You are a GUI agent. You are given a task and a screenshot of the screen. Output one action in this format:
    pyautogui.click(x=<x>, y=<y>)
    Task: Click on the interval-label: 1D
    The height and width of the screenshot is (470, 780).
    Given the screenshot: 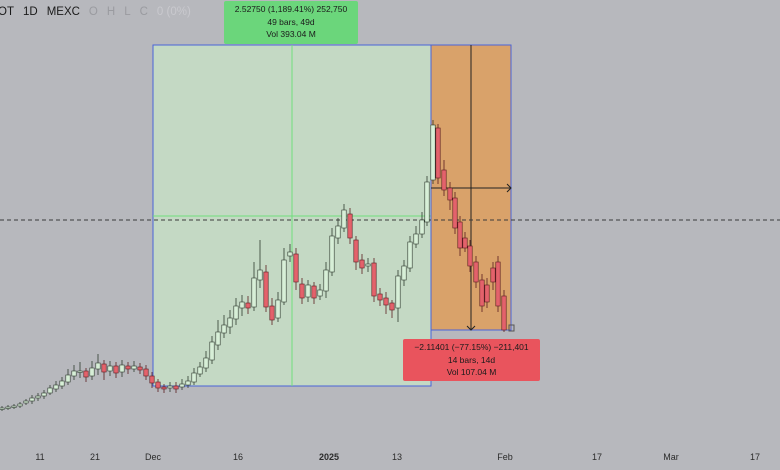 What is the action you would take?
    pyautogui.click(x=30, y=12)
    